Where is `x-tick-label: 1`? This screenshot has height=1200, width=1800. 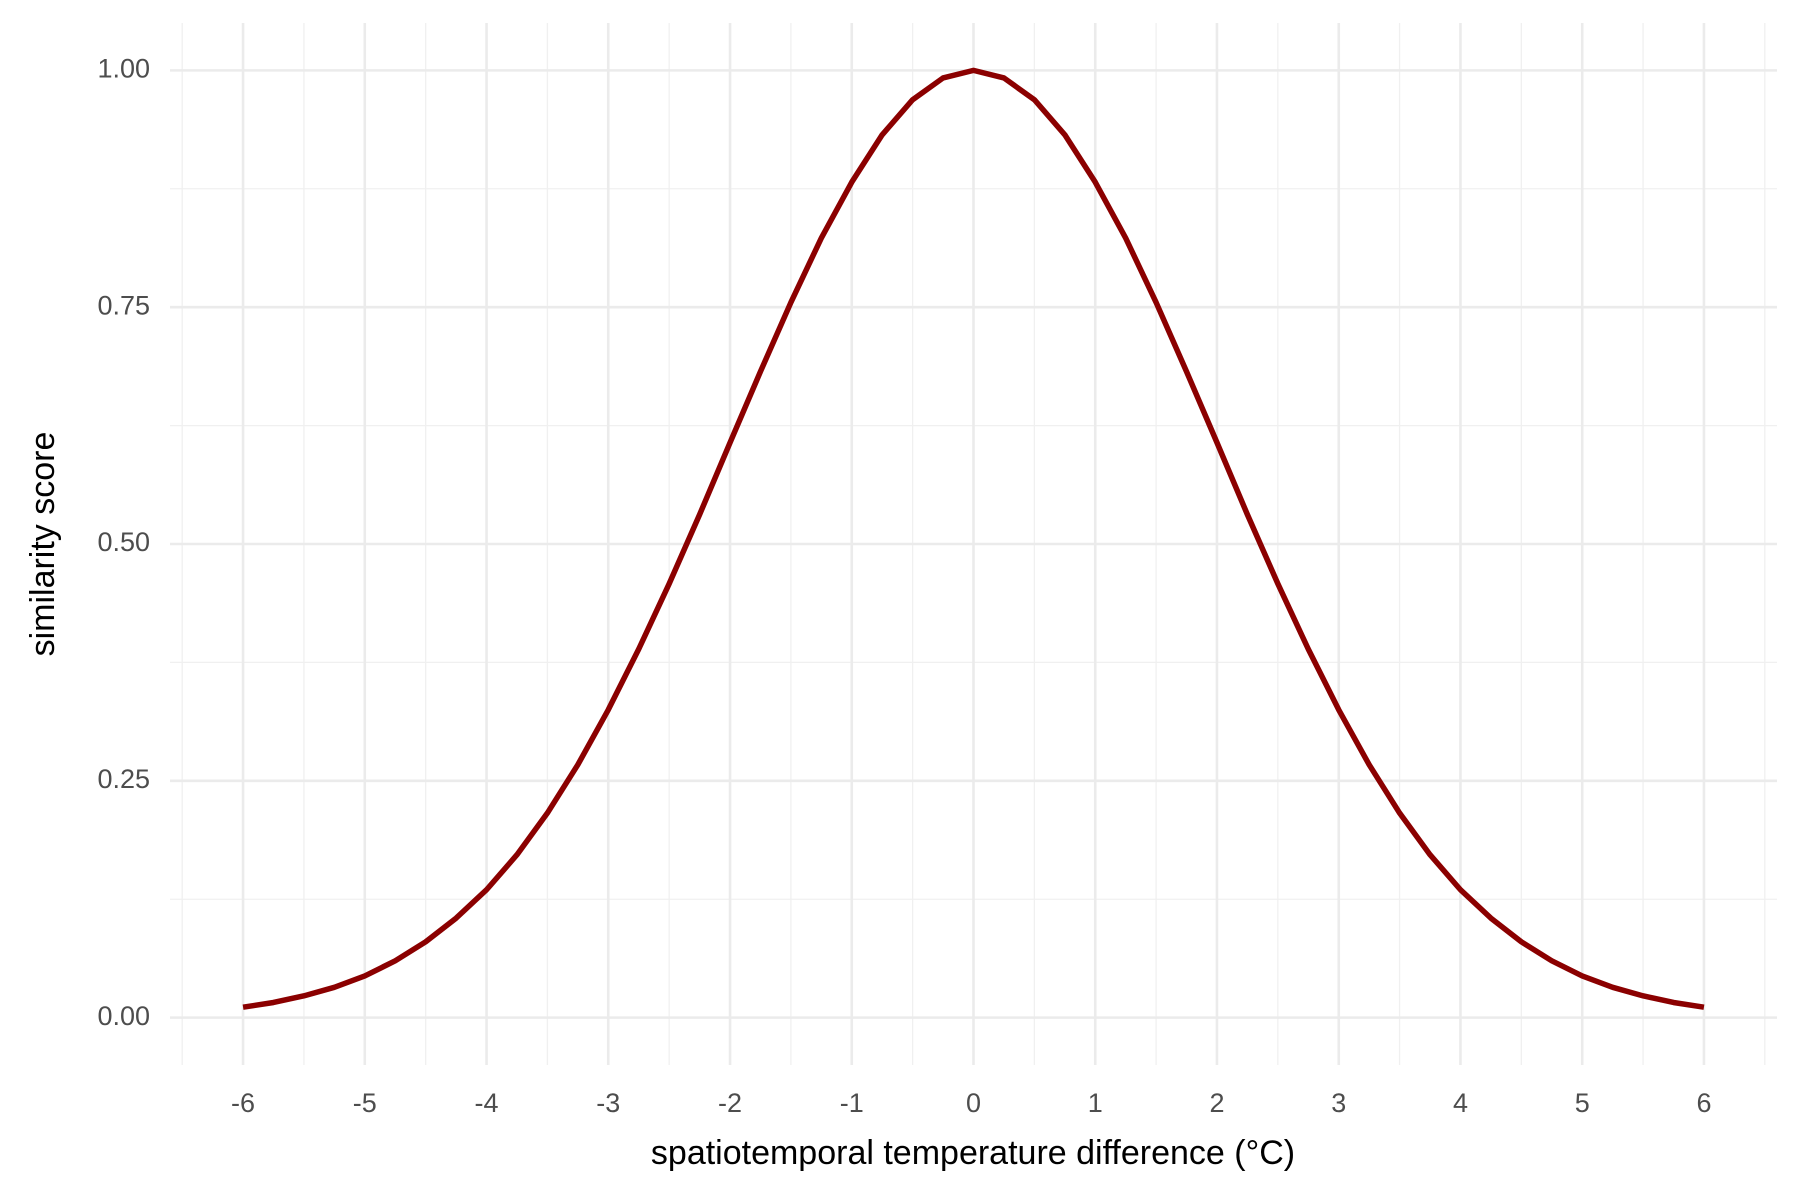
x-tick-label: 1 is located at coordinates (1095, 1103).